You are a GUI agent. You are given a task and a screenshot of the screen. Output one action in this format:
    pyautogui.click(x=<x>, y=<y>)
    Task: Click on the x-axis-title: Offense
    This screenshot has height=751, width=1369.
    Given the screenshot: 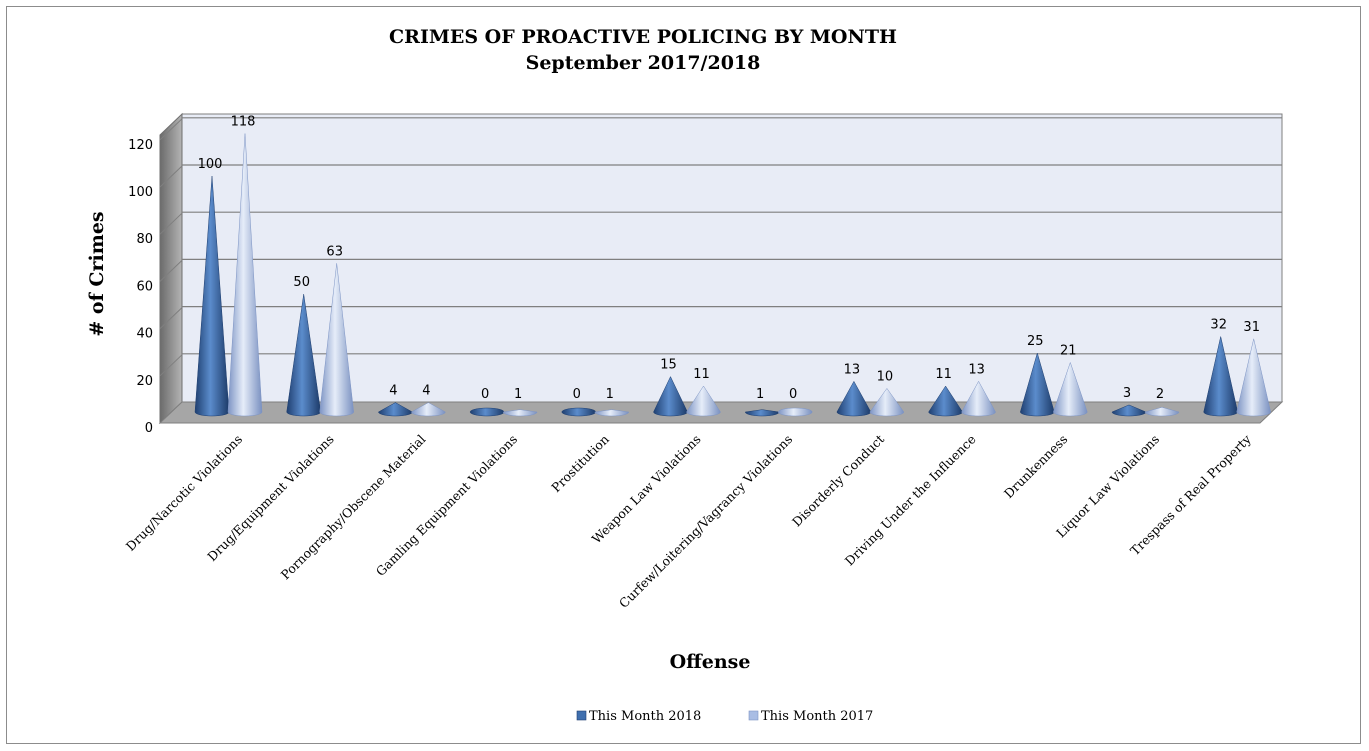 What is the action you would take?
    pyautogui.click(x=710, y=662)
    